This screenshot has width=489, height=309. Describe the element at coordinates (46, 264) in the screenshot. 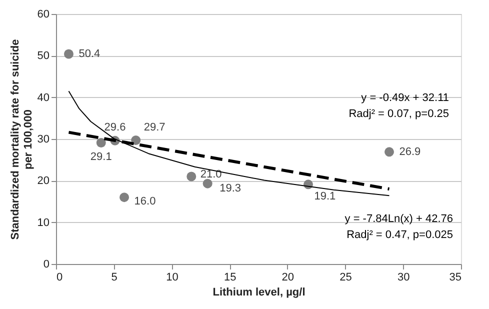

I see `y-tick-label: 0` at that location.